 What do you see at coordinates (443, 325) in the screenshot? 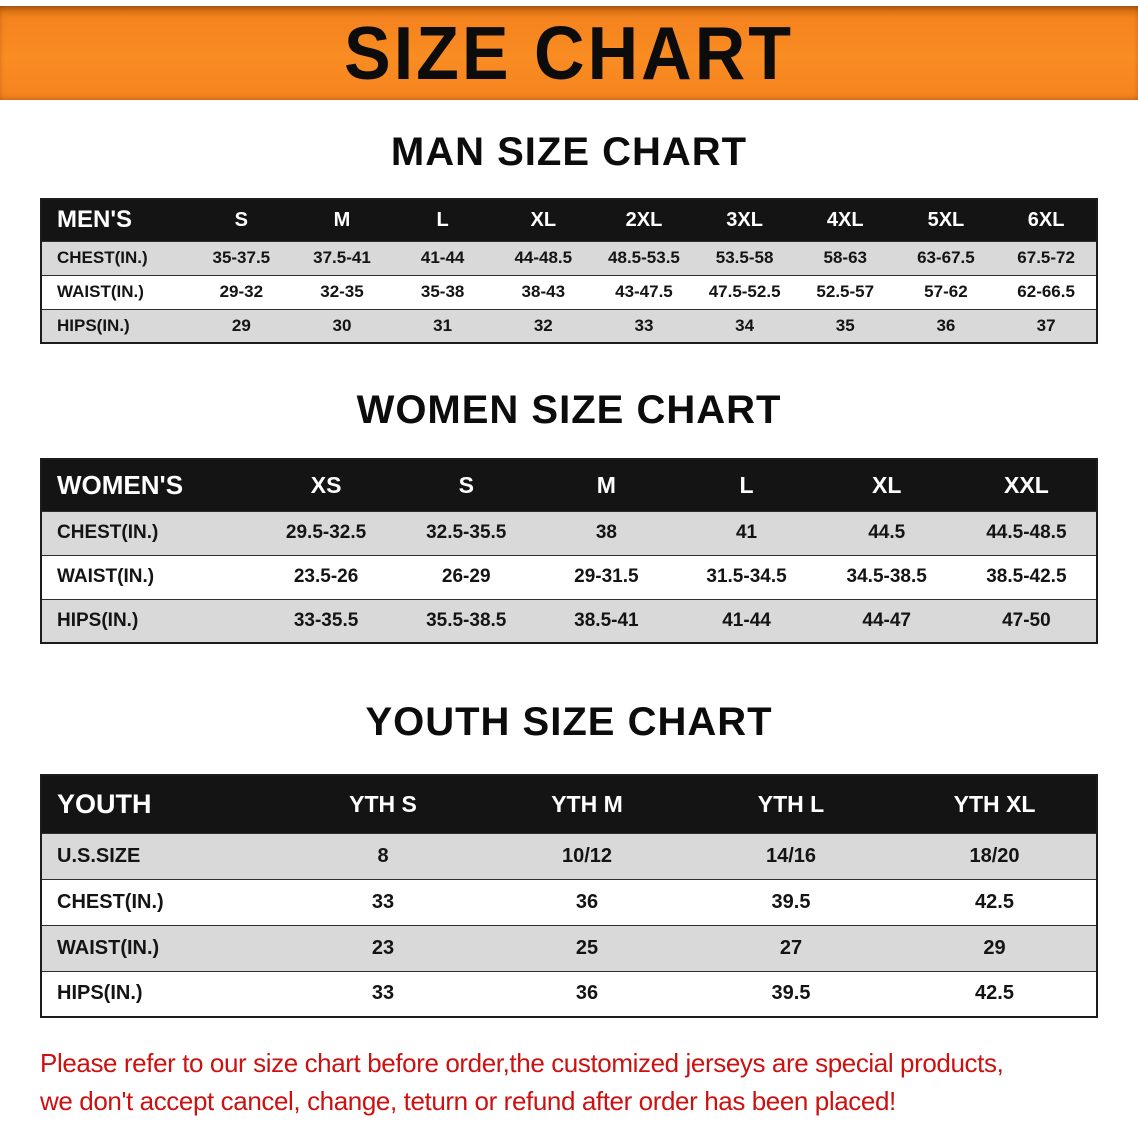
I see `value-cell: 31` at bounding box center [443, 325].